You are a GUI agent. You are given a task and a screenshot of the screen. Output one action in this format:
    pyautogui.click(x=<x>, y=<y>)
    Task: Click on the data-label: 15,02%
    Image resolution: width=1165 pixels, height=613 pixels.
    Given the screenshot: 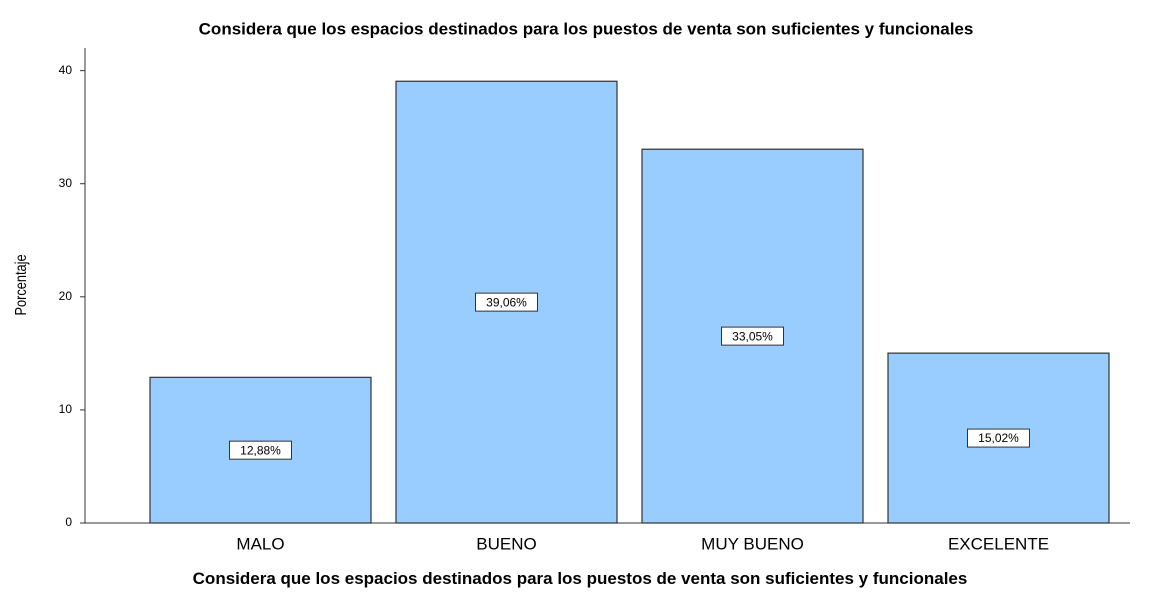 What is the action you would take?
    pyautogui.click(x=998, y=438)
    